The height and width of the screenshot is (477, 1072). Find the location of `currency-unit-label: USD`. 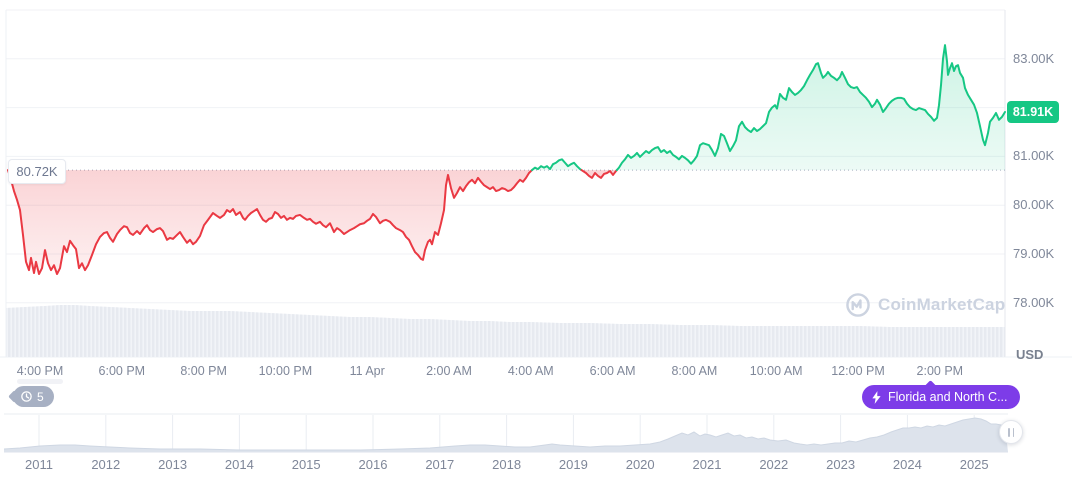

currency-unit-label: USD is located at coordinates (1030, 354).